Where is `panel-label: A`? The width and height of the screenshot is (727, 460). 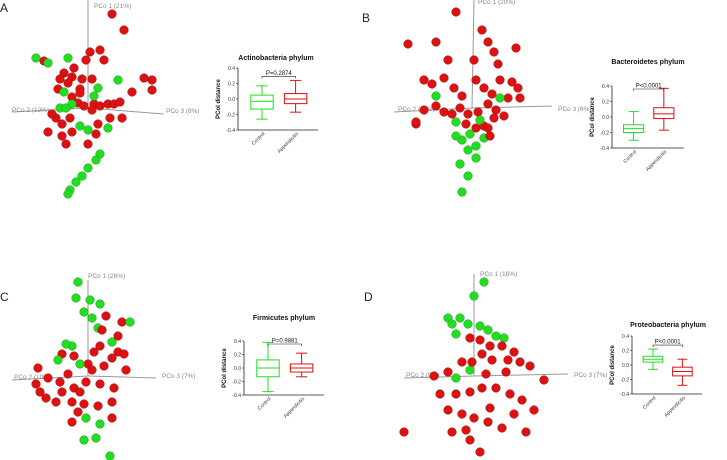 panel-label: A is located at coordinates (4, 8).